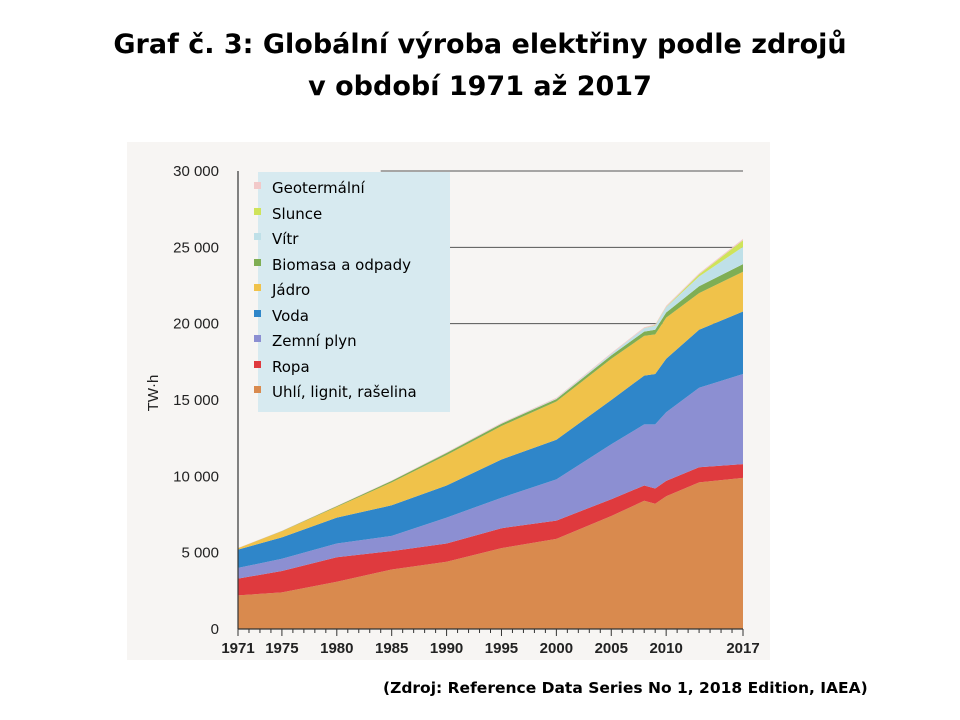  I want to click on x-tick-label: 2000, so click(556, 648).